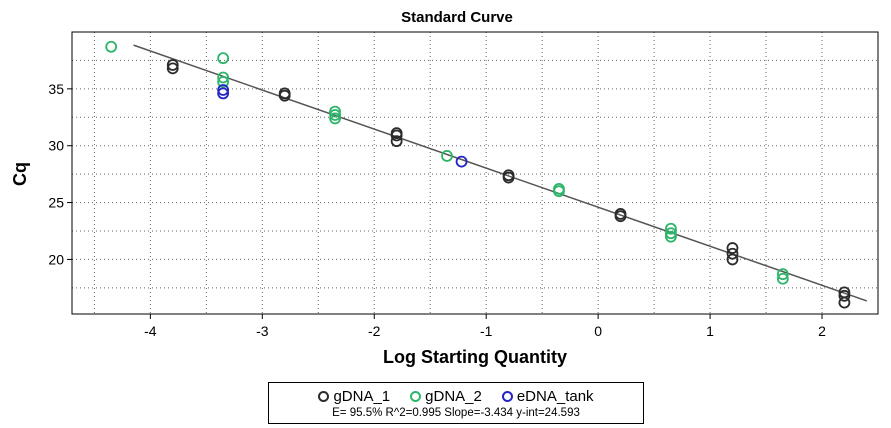 This screenshot has width=891, height=428. What do you see at coordinates (56, 146) in the screenshot?
I see `y-tick-label: 30` at bounding box center [56, 146].